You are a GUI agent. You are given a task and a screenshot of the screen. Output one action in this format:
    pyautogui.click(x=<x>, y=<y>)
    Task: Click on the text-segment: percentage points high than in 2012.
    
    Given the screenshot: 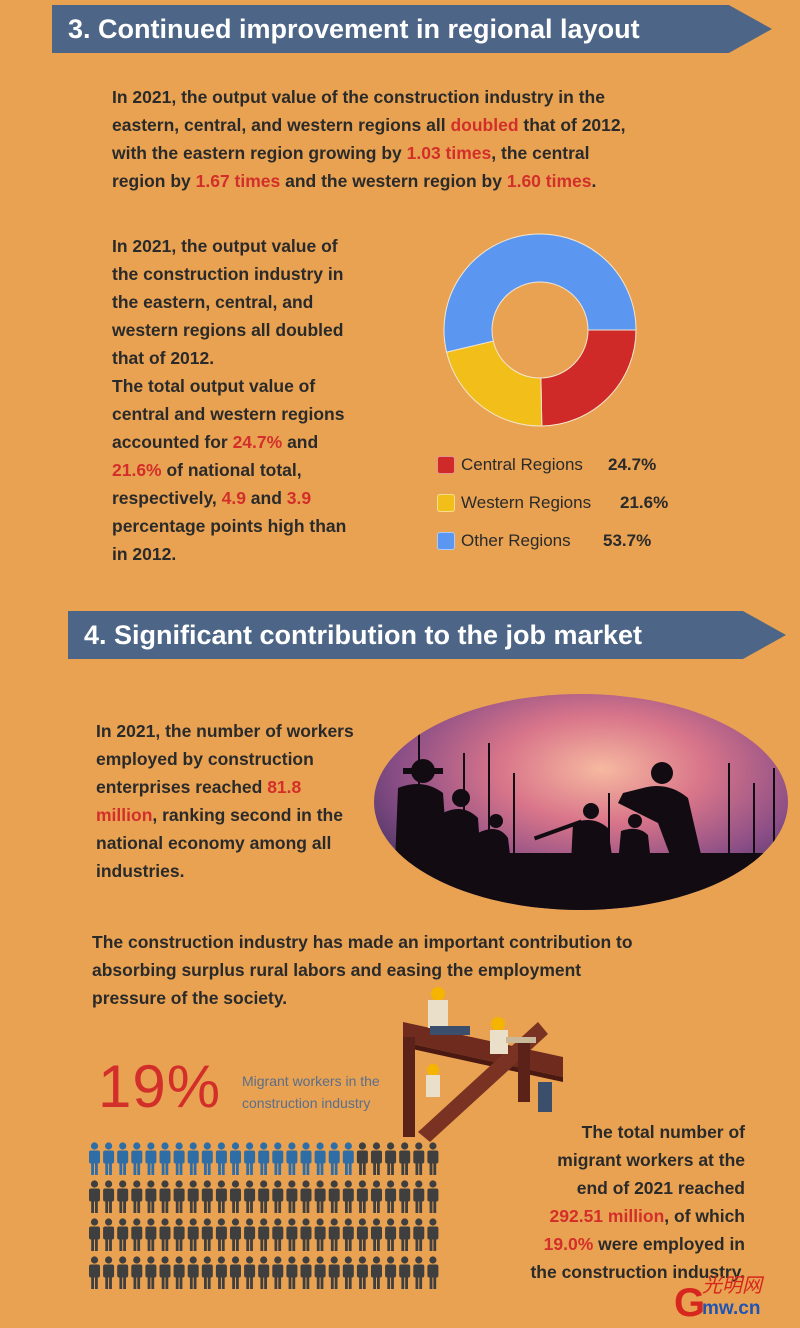 What is the action you would take?
    pyautogui.click(x=229, y=540)
    